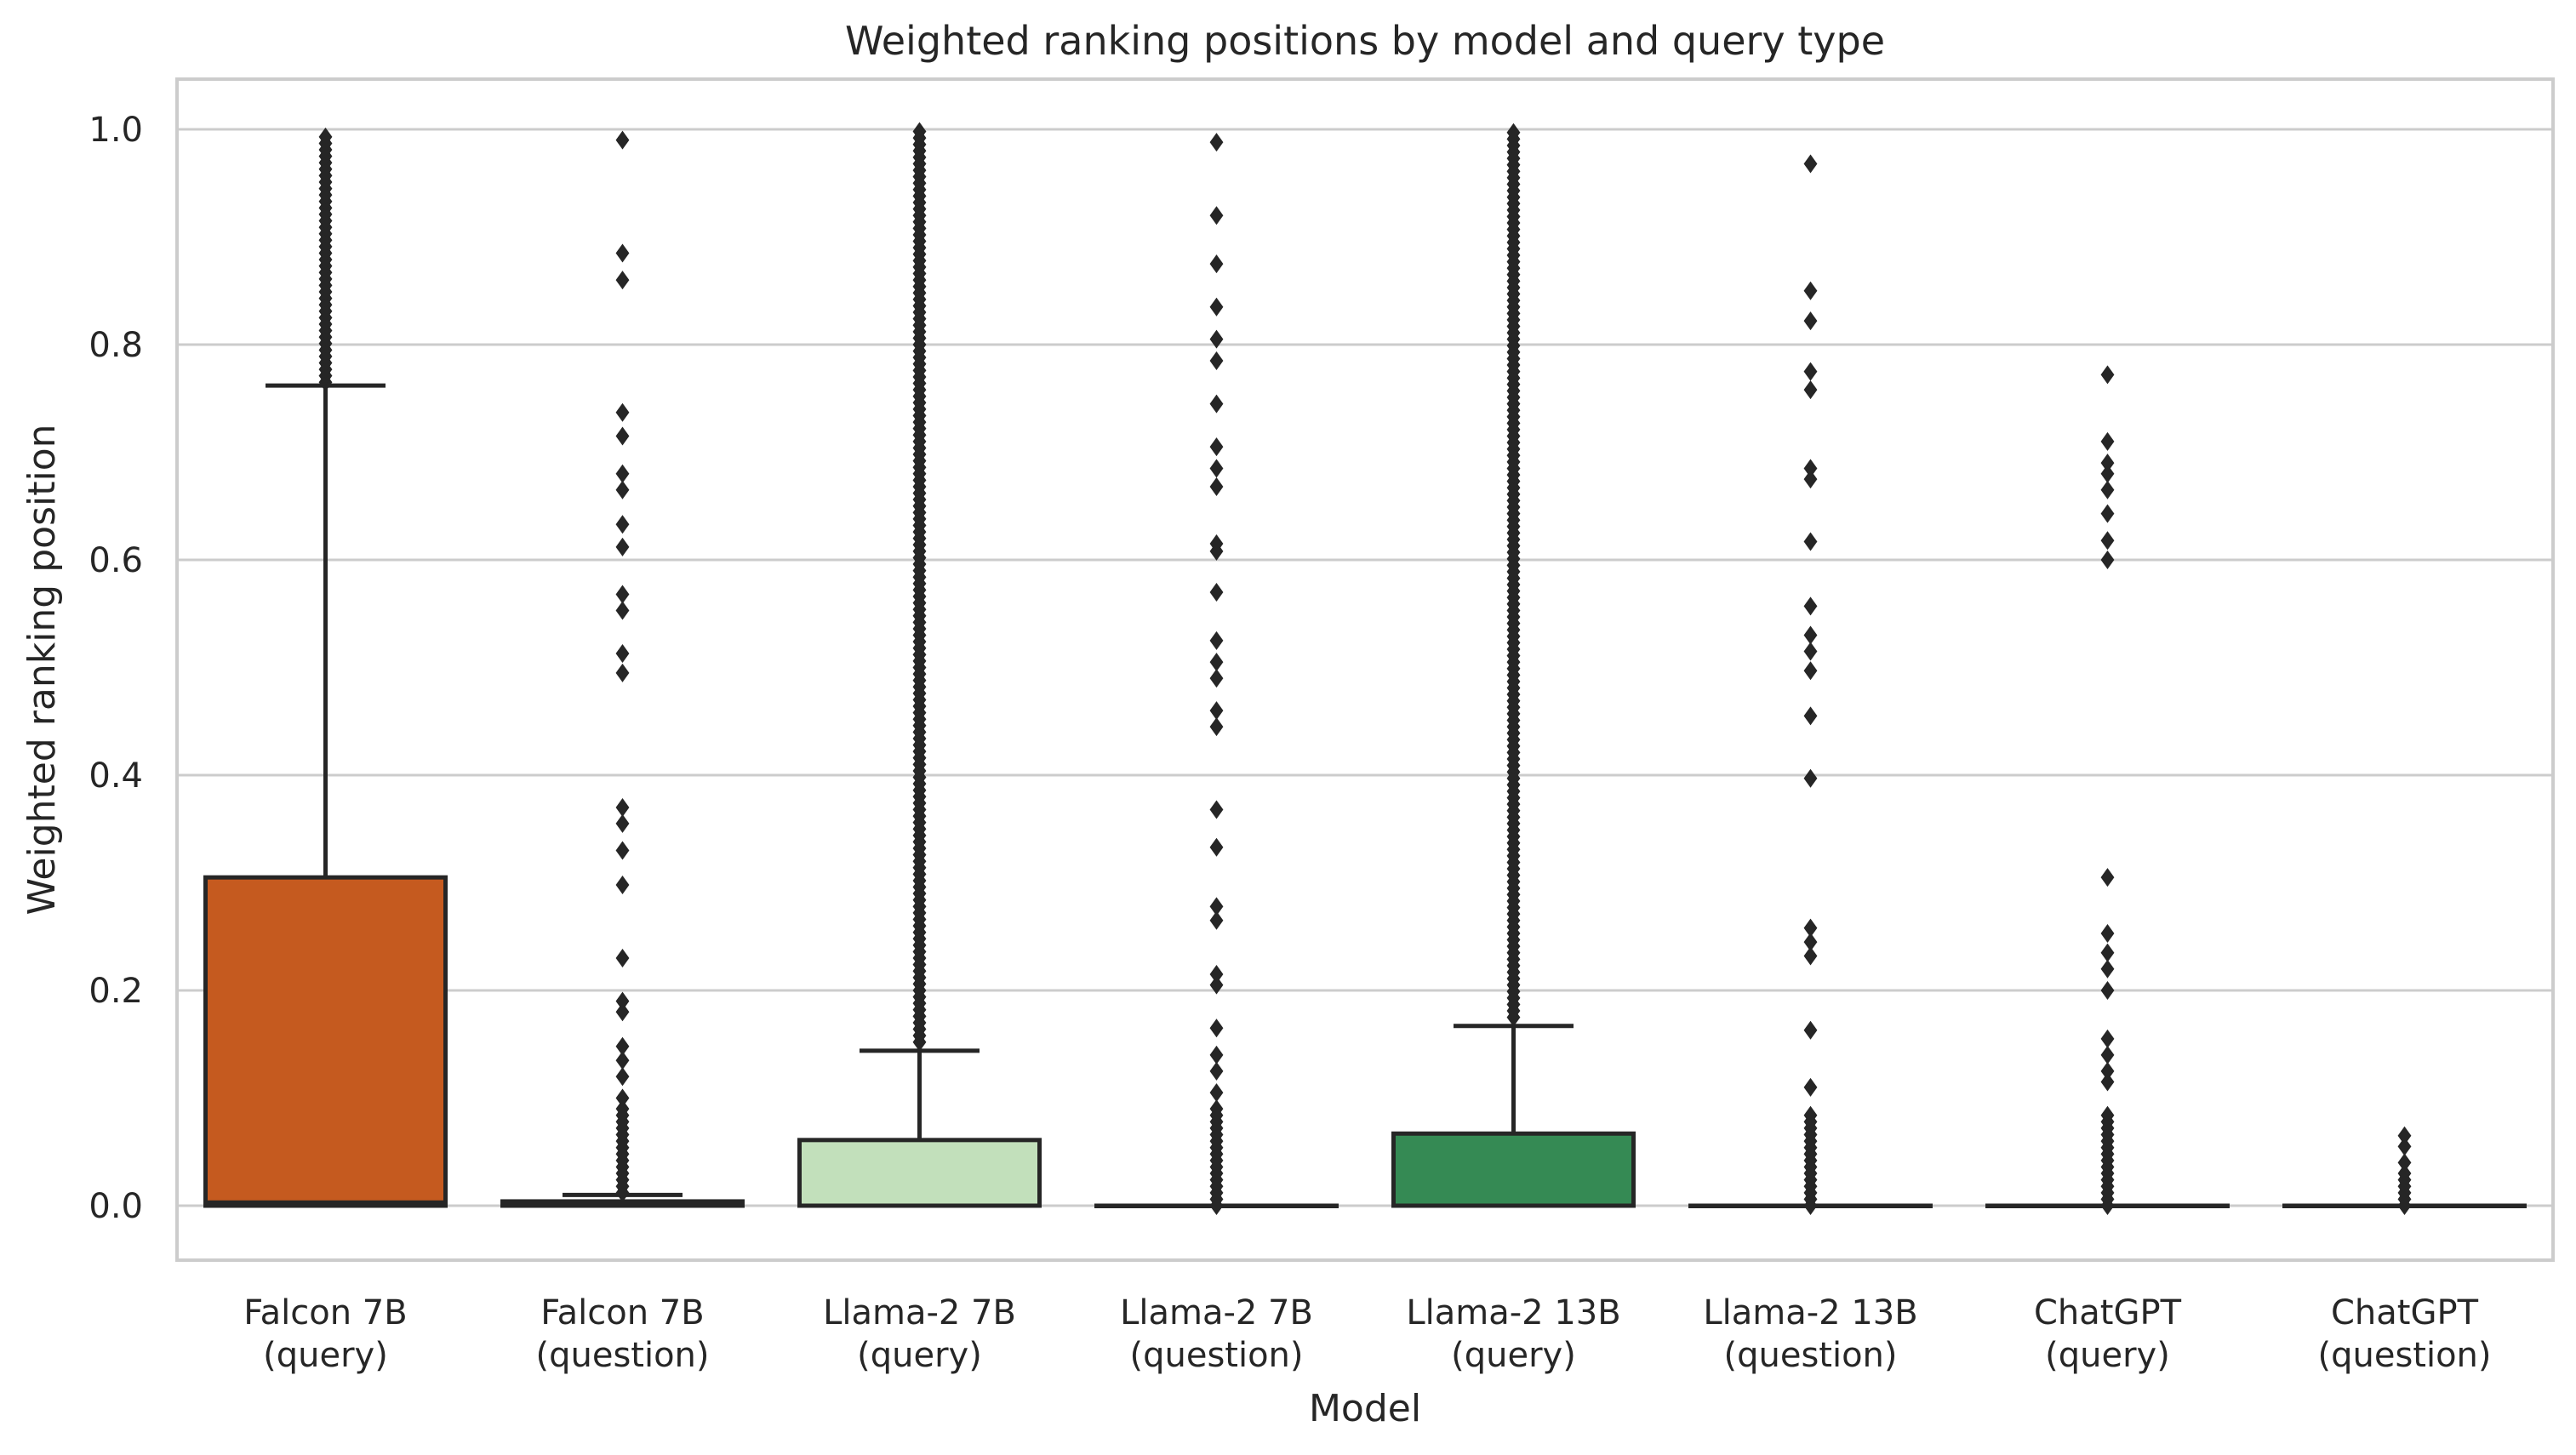 This screenshot has width=2576, height=1455. Describe the element at coordinates (116, 1206) in the screenshot. I see `y-tick-label: 0.0` at that location.